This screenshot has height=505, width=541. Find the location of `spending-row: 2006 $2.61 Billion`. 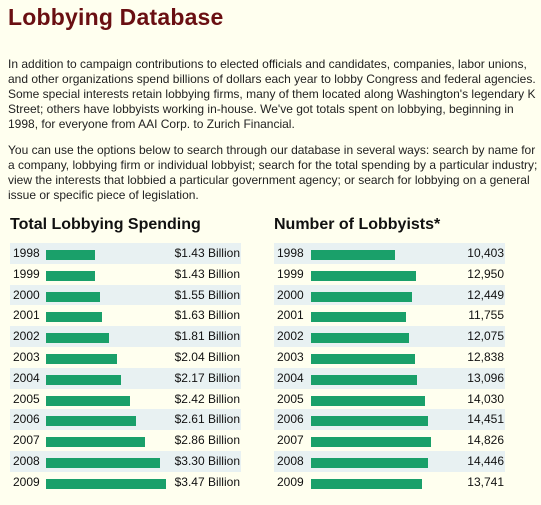

spending-row: 2006 $2.61 Billion is located at coordinates (125, 420).